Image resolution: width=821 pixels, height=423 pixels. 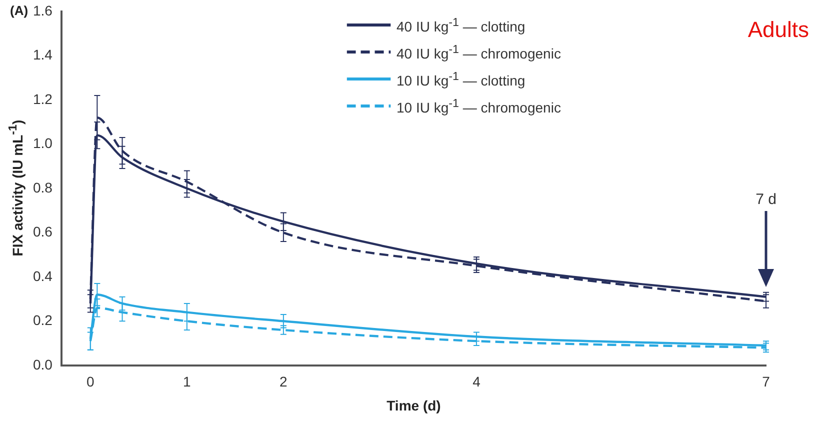 I want to click on legend-label: 10 IU kg$^{-1}$ — chromogenic, so click(x=478, y=106).